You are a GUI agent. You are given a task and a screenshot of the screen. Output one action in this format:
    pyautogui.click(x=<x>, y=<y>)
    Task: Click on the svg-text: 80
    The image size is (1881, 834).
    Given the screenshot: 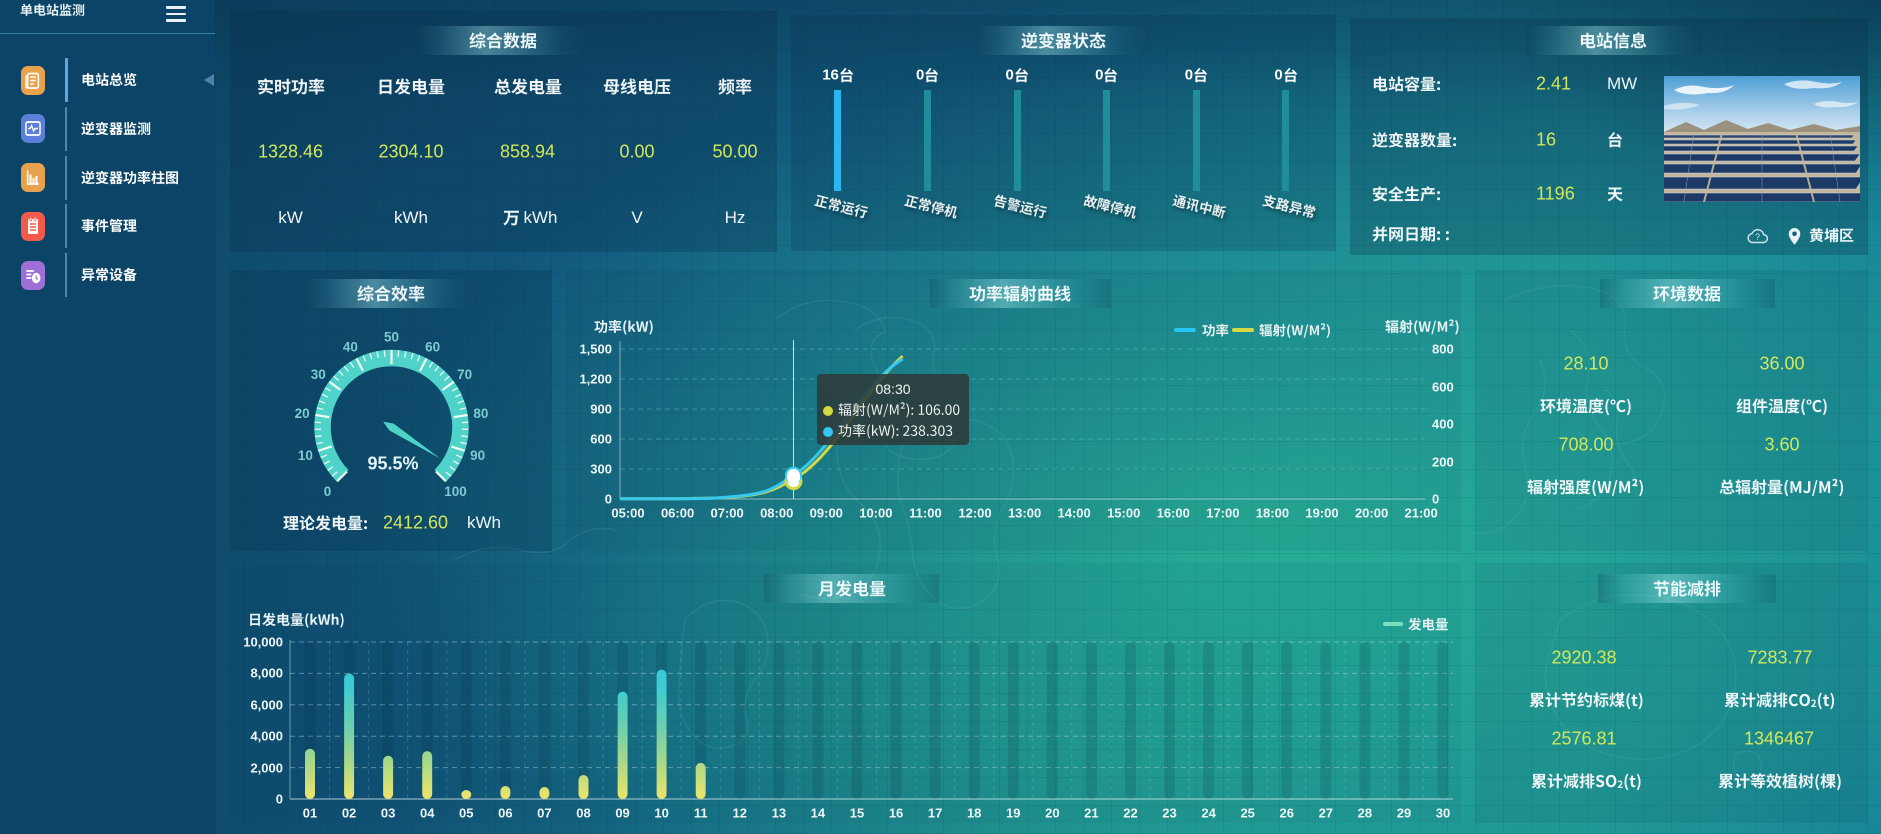 What is the action you would take?
    pyautogui.click(x=480, y=413)
    